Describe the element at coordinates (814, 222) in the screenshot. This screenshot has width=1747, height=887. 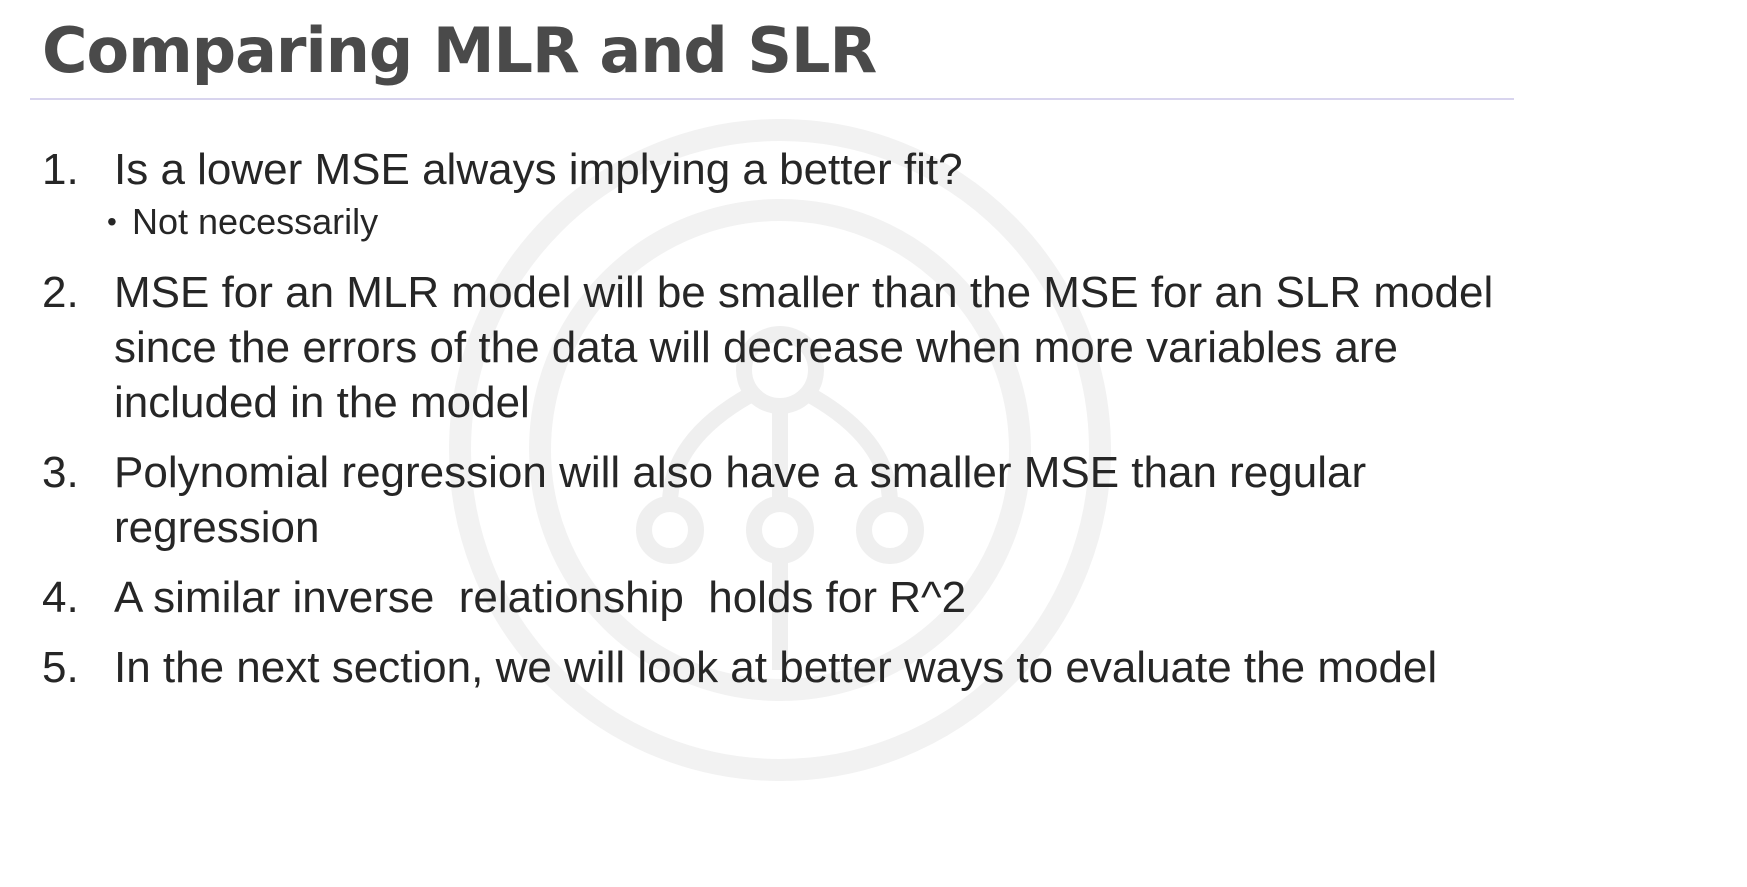
I see `sub-bullet-item: • Not necessarily` at that location.